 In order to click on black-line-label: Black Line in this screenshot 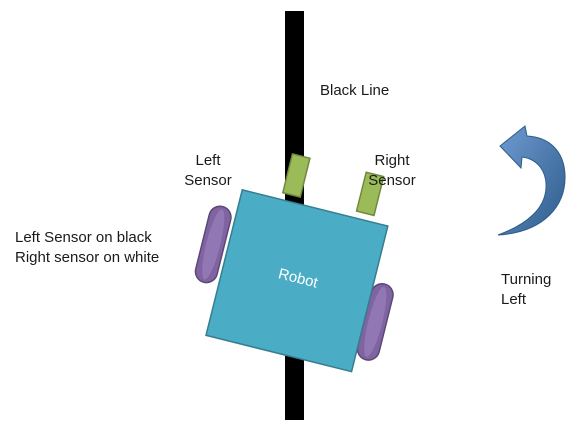, I will do `click(355, 90)`.